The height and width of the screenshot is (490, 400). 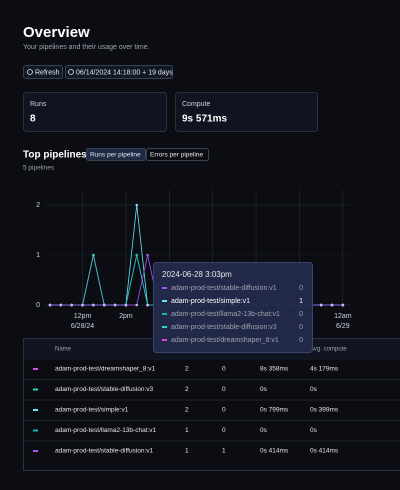 What do you see at coordinates (224, 327) in the screenshot?
I see `tooltip-name: adam-prod-test/stable-diffusion:v3` at bounding box center [224, 327].